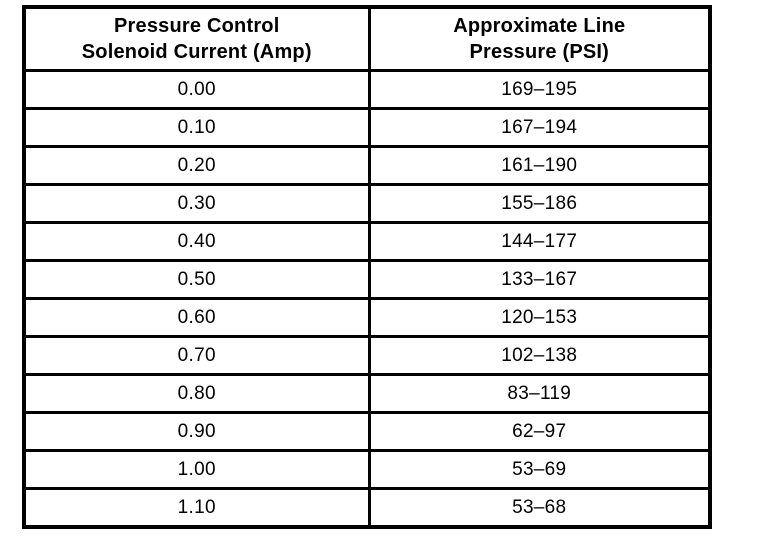 Image resolution: width=768 pixels, height=548 pixels. What do you see at coordinates (539, 52) in the screenshot?
I see `header-line: Pressure (PSI)` at bounding box center [539, 52].